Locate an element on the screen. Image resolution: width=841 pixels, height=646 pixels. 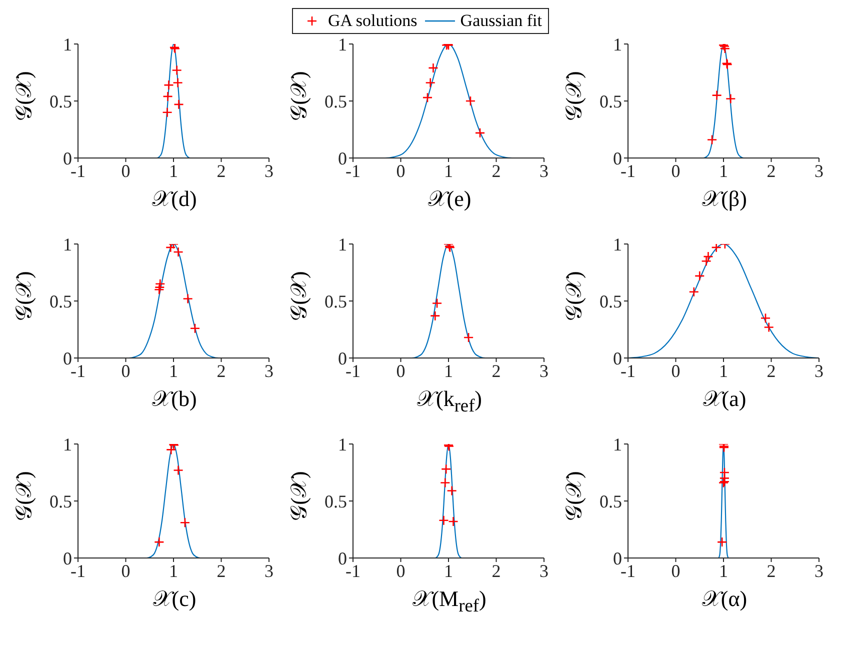
x-axis-title: 𝒳(k$_{ref}$) is located at coordinates (449, 401).